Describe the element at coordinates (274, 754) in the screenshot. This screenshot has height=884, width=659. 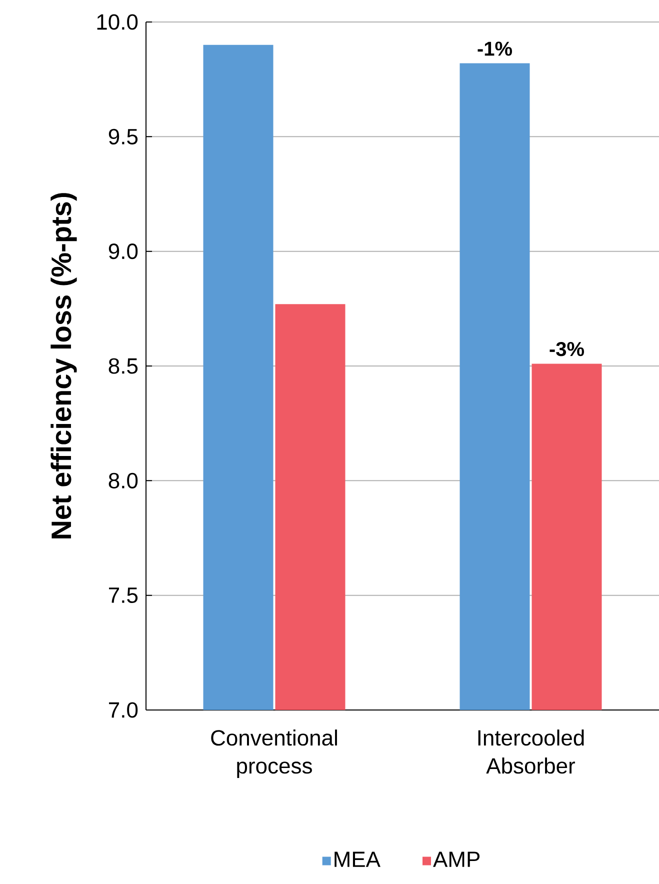
I see `x-tick-label: Conventional process` at that location.